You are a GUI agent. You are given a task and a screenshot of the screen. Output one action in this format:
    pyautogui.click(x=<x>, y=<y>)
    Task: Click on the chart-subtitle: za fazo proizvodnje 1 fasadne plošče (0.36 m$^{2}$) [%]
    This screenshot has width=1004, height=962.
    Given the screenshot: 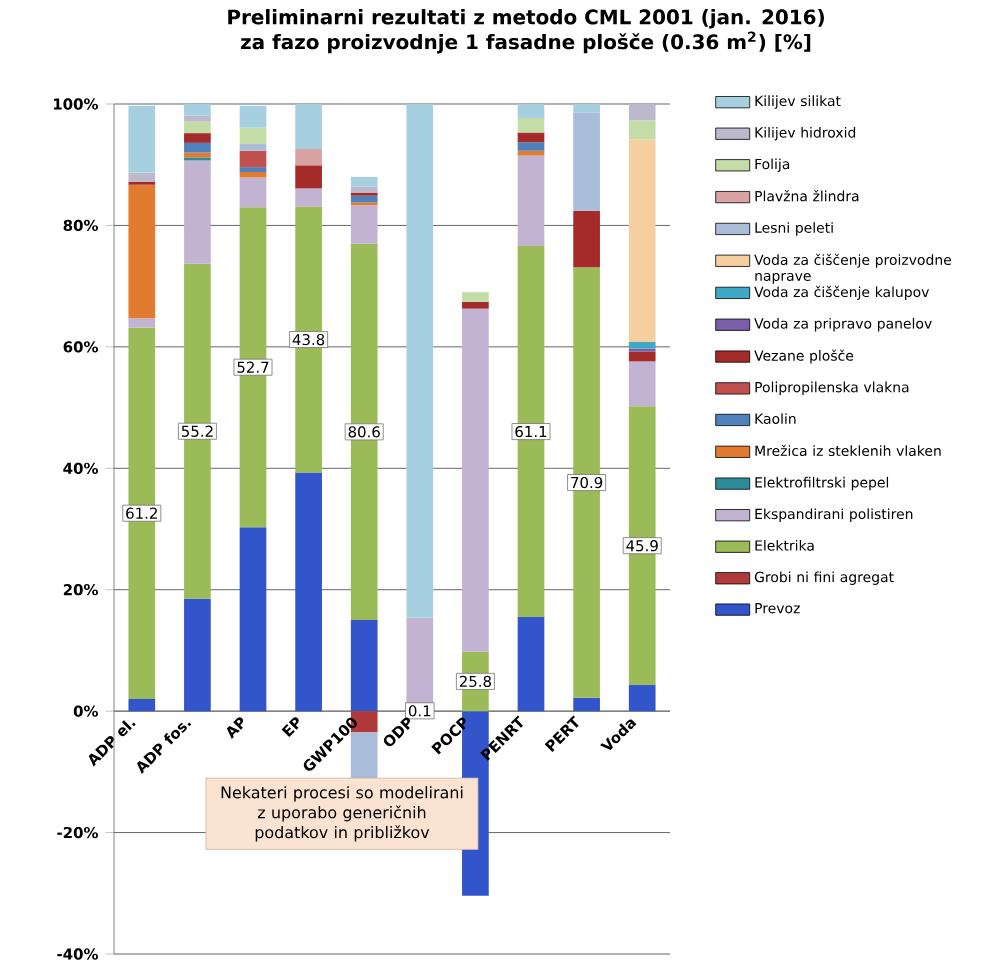 What is the action you would take?
    pyautogui.click(x=525, y=42)
    